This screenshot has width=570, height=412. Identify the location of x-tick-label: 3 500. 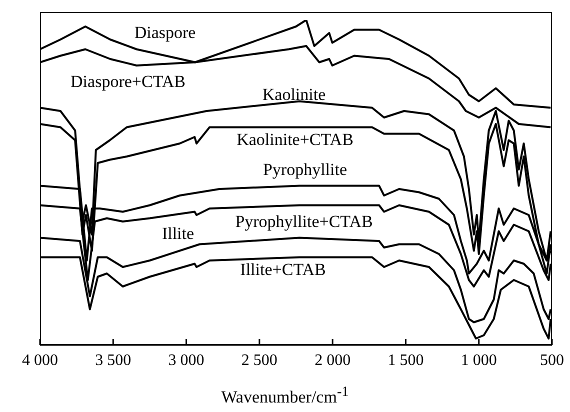
(113, 360).